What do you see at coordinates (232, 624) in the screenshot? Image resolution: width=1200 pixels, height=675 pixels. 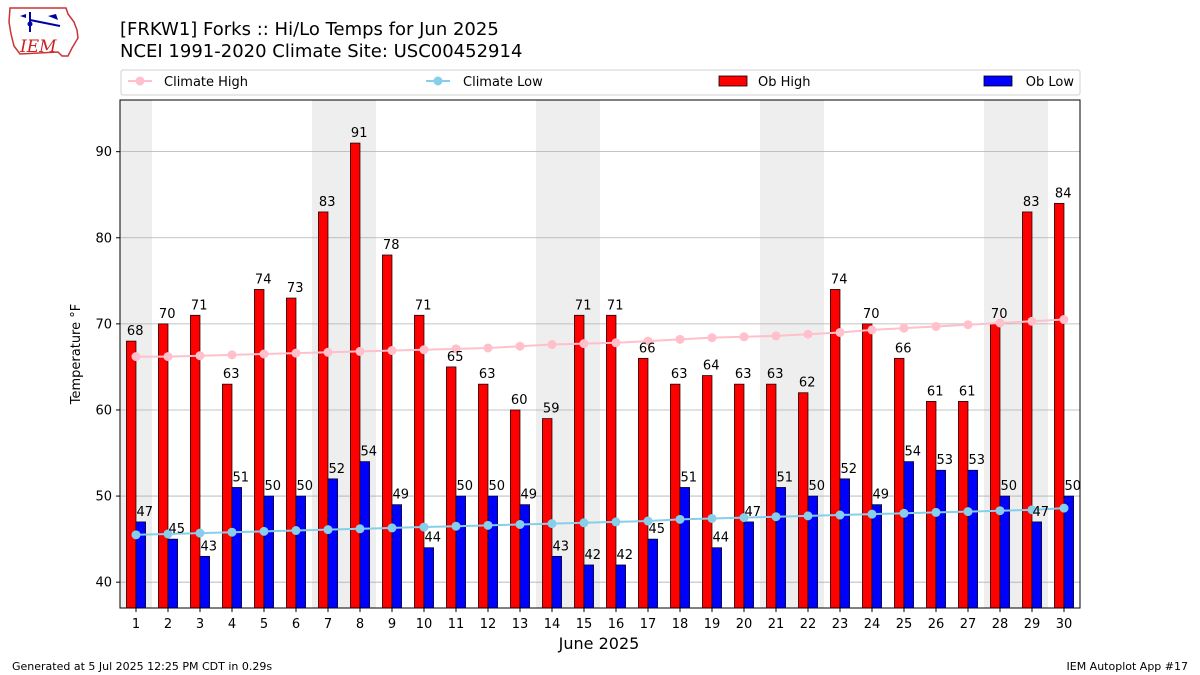 I see `x-tick-label-4: 4` at bounding box center [232, 624].